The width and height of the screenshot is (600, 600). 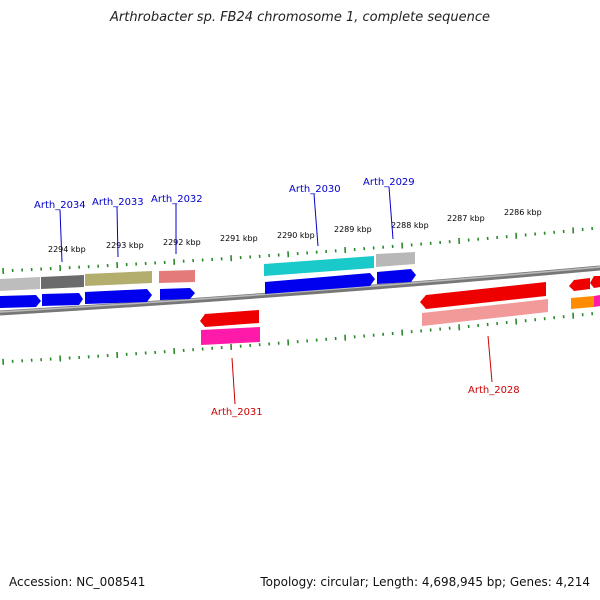 What do you see at coordinates (353, 229) in the screenshot?
I see `kbp-label: 2289 kbp` at bounding box center [353, 229].